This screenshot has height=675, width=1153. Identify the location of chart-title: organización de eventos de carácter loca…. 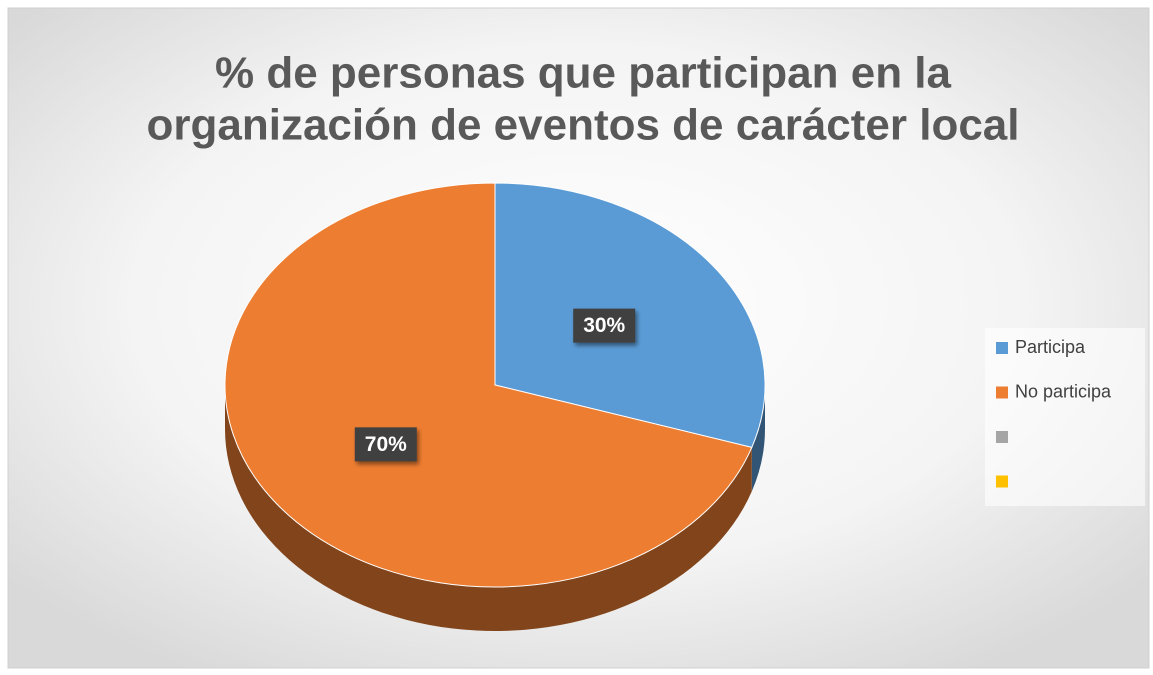
(583, 125).